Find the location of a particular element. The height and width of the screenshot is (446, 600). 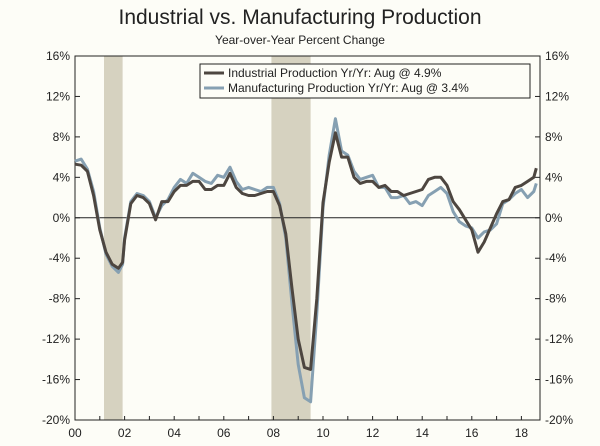

y-tick-label-right: -4% is located at coordinates (556, 258).